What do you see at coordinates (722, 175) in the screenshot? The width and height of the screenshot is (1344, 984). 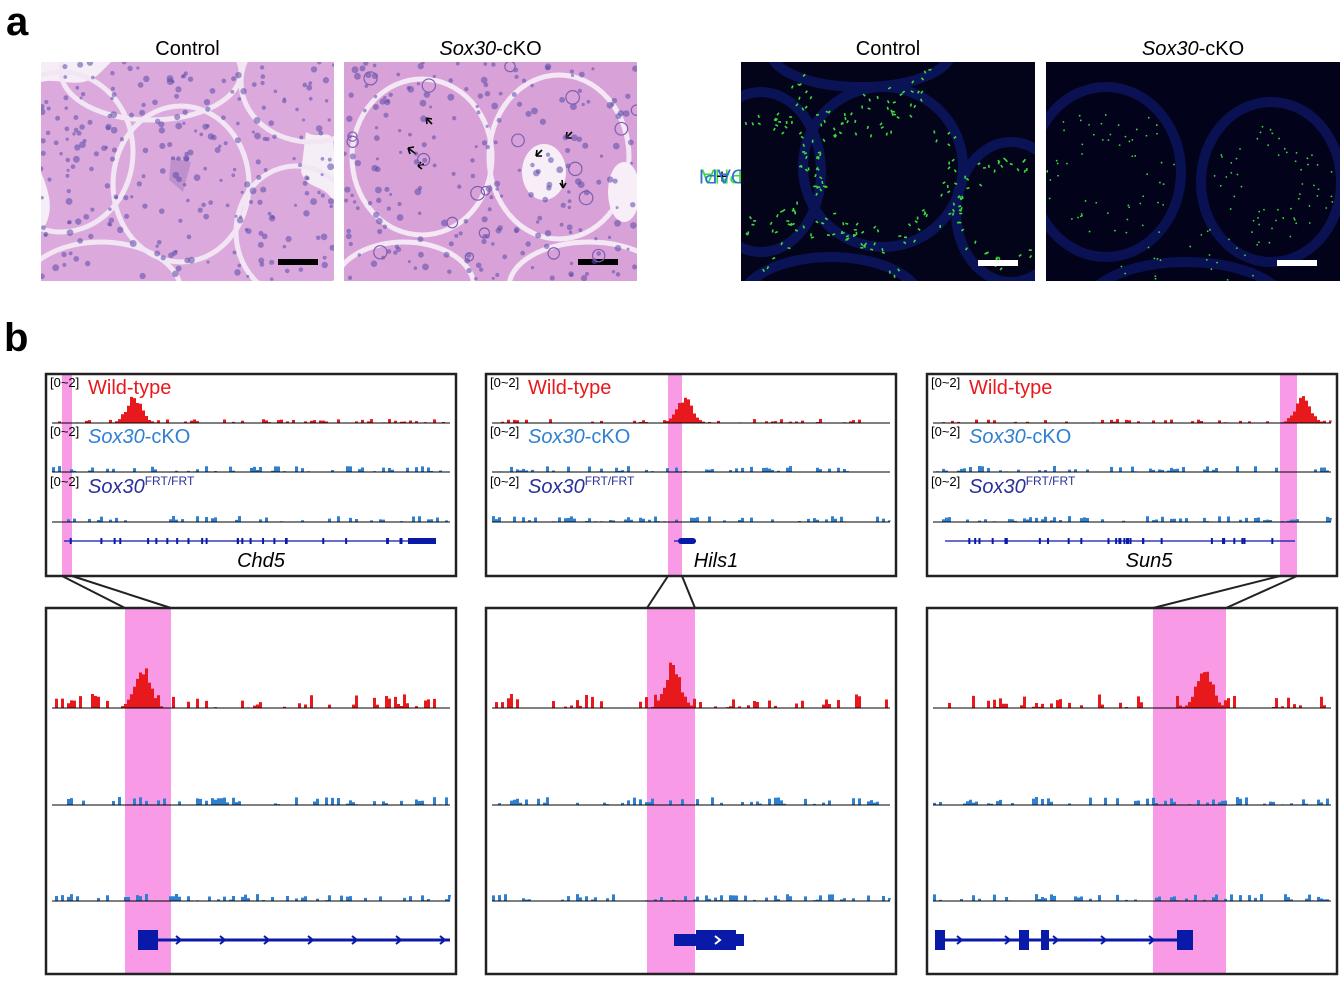 I see `stain-label: PNA + DAPI` at bounding box center [722, 175].